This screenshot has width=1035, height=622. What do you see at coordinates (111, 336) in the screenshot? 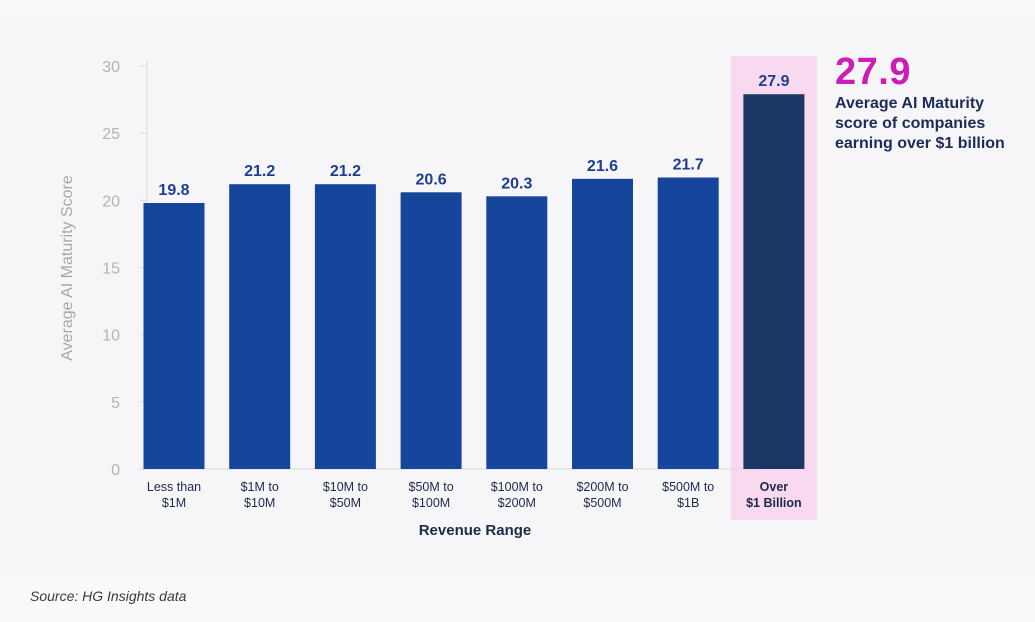
I see `y-tick-label: 10` at bounding box center [111, 336].